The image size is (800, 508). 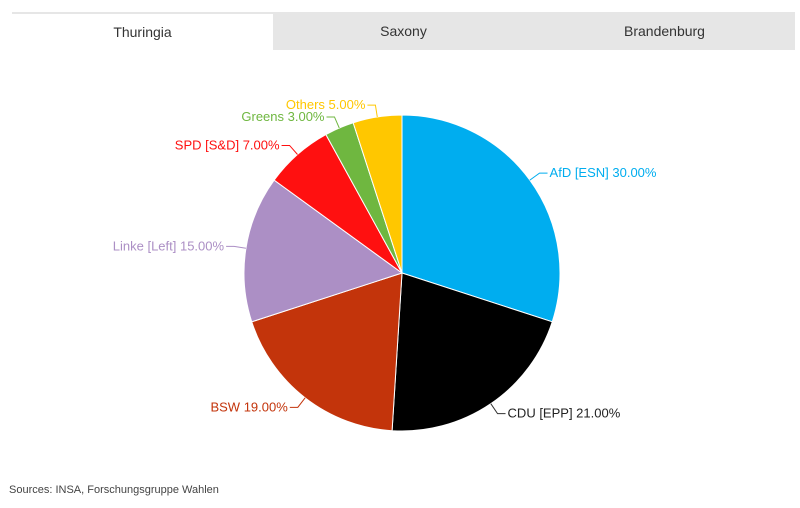 I want to click on slice-label-greens: Greens 3.00%, so click(x=283, y=116).